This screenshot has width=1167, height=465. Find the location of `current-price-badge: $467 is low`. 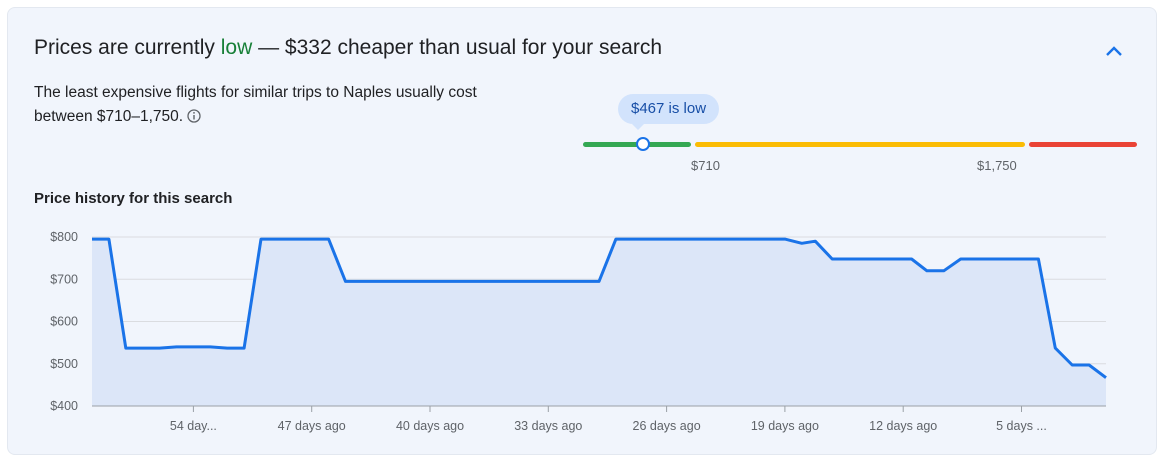

current-price-badge: $467 is low is located at coordinates (669, 112).